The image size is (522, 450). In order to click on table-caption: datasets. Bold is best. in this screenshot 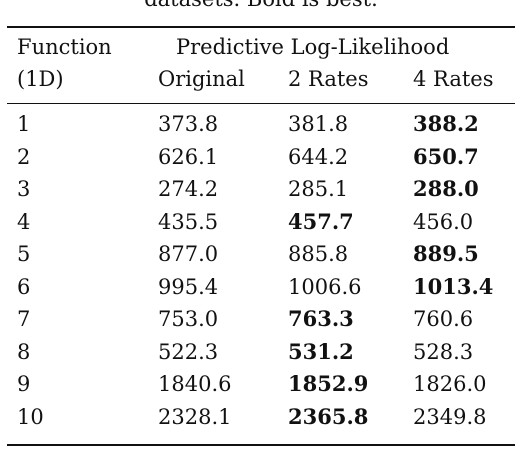, I will do `click(261, 5)`.